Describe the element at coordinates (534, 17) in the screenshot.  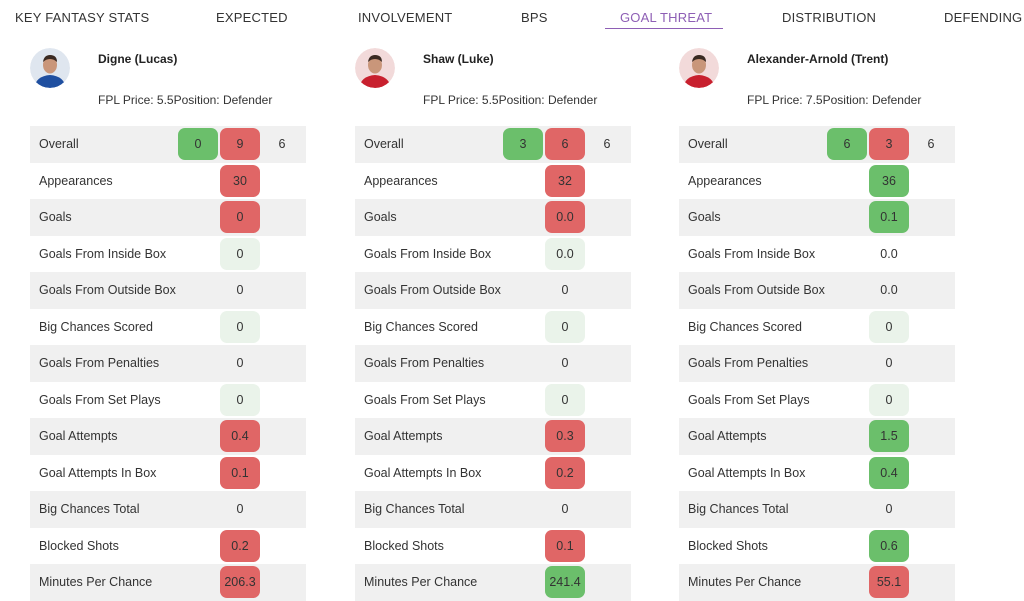
I see `tab-bps: BPS` at that location.